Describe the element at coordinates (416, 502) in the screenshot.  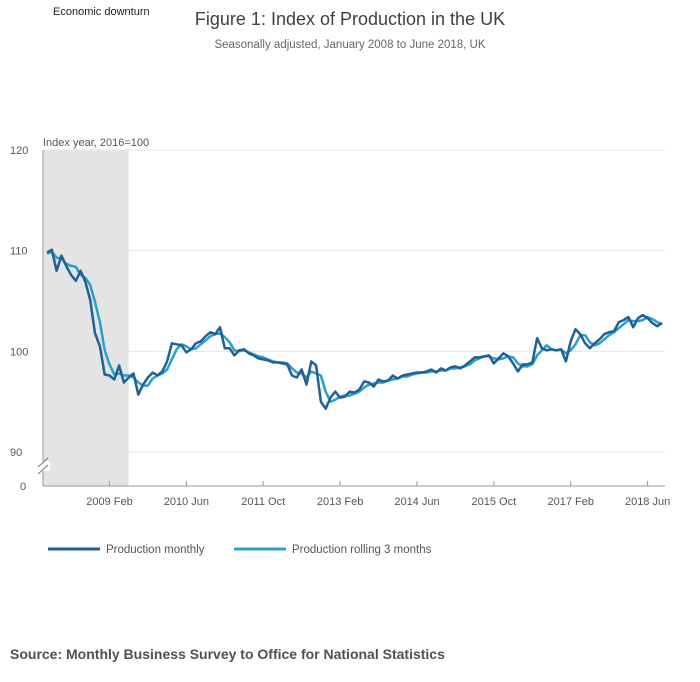
I see `x-tick-label: 2014 Jun` at that location.